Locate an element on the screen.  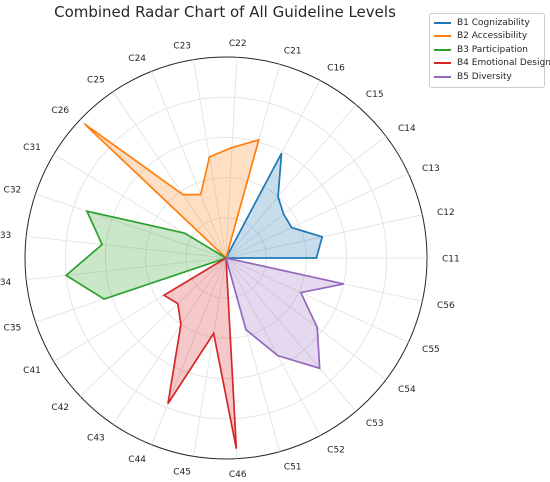
series-polygon-b2 is located at coordinates (172, 191).